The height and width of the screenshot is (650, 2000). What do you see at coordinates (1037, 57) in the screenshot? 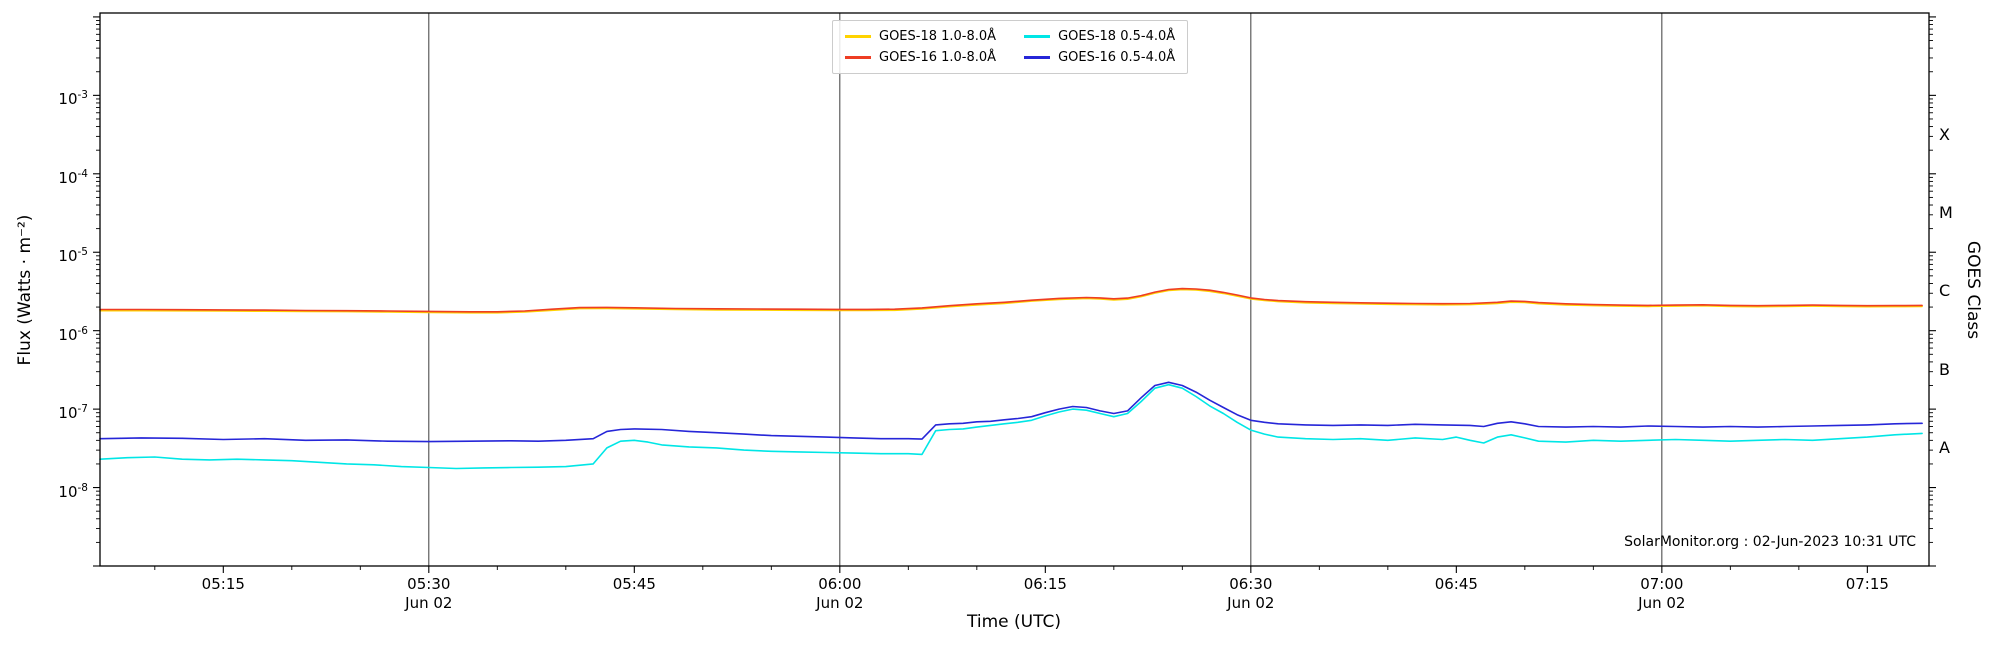
I see `legend-swatch-goes16-short` at bounding box center [1037, 57].